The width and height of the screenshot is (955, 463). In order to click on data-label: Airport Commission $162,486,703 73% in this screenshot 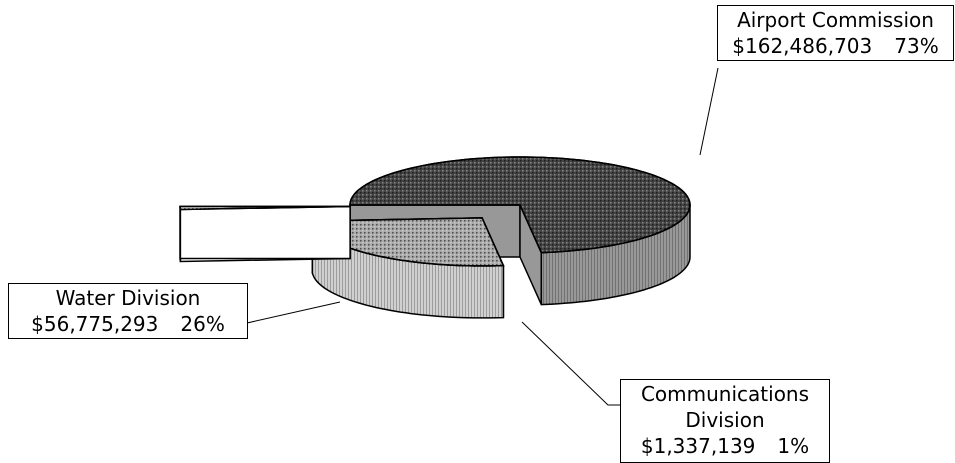, I will do `click(835, 33)`.